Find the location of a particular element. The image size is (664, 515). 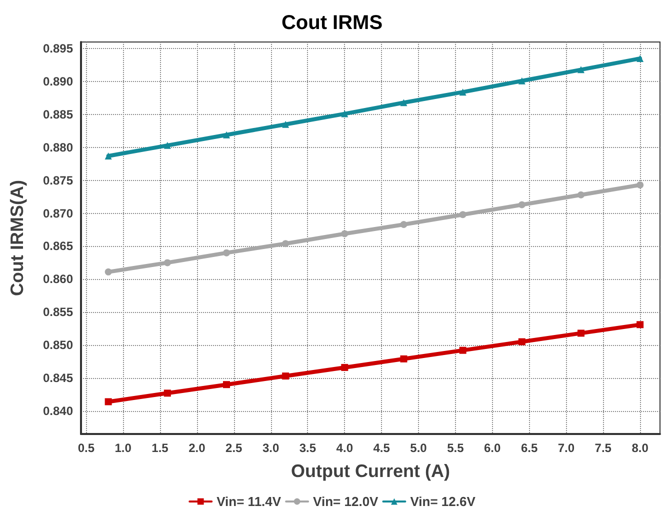

y-tick-label: 0.850 is located at coordinates (58, 345).